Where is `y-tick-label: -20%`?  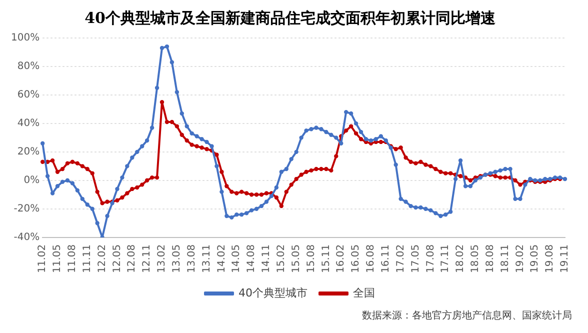 y-tick-label: -20% is located at coordinates (27, 208).